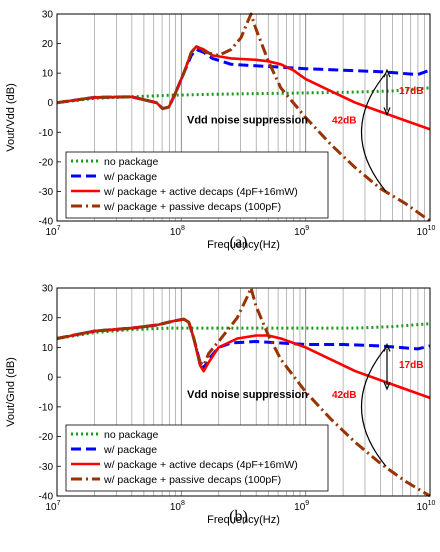 This screenshot has width=440, height=552. Describe the element at coordinates (11, 392) in the screenshot. I see `y-axis-label: Vout/Gnd (dB)` at that location.